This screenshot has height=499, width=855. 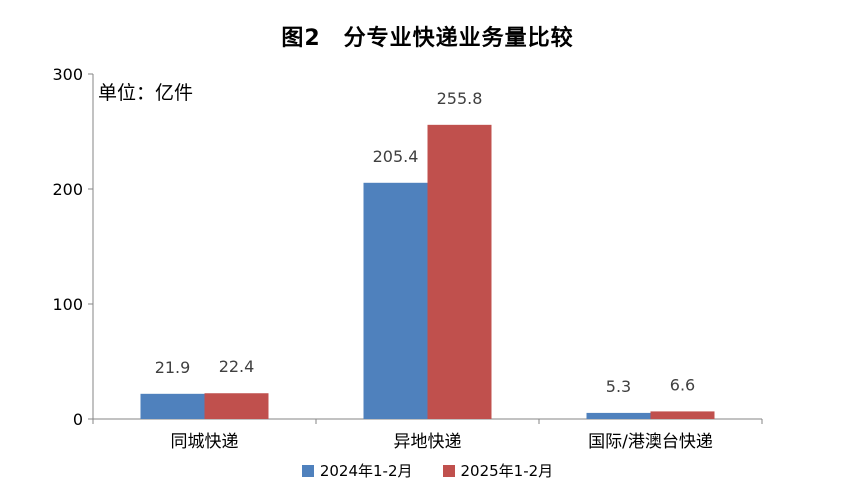 I want to click on unit-label: 单位：亿件, so click(x=146, y=93).